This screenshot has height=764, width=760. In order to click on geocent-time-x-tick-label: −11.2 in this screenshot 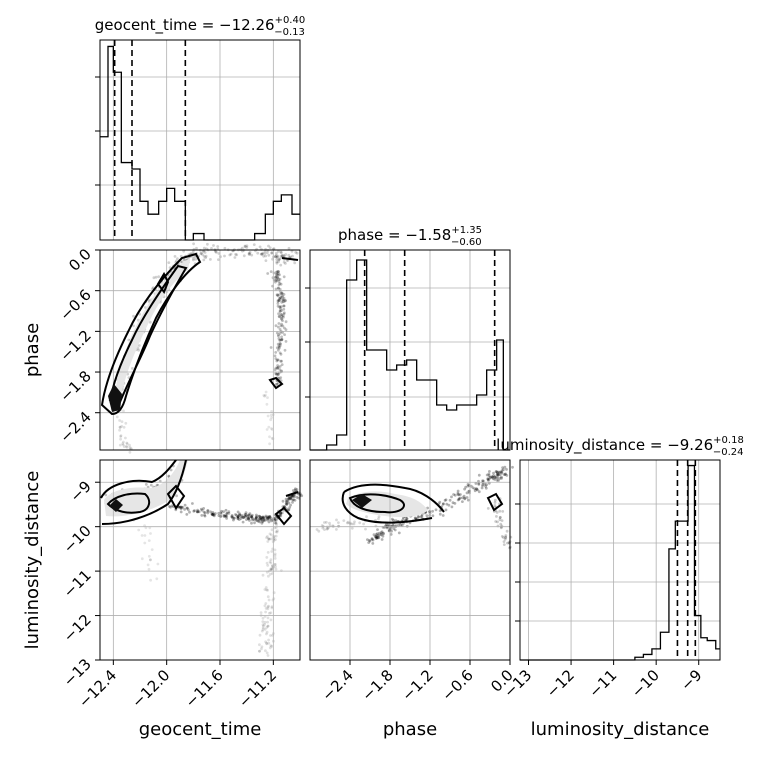, I will do `click(257, 688)`.